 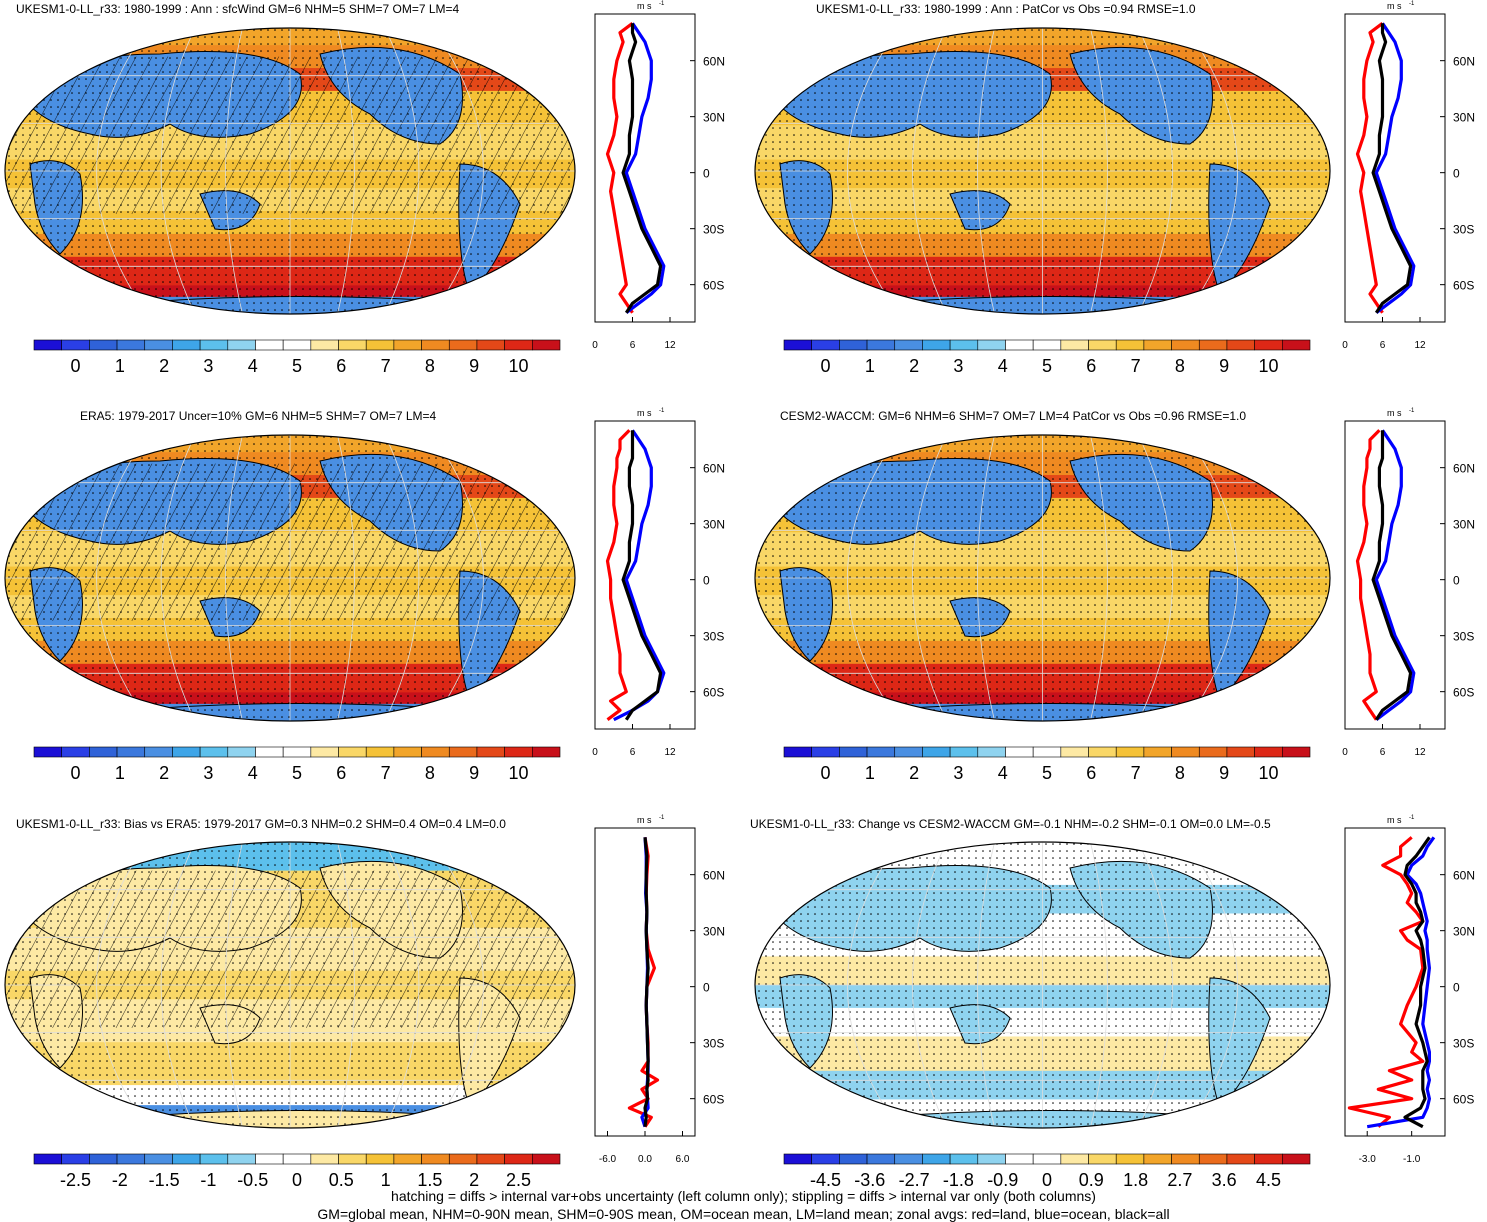 I want to click on colorbar-tick-label: 8, so click(x=430, y=773).